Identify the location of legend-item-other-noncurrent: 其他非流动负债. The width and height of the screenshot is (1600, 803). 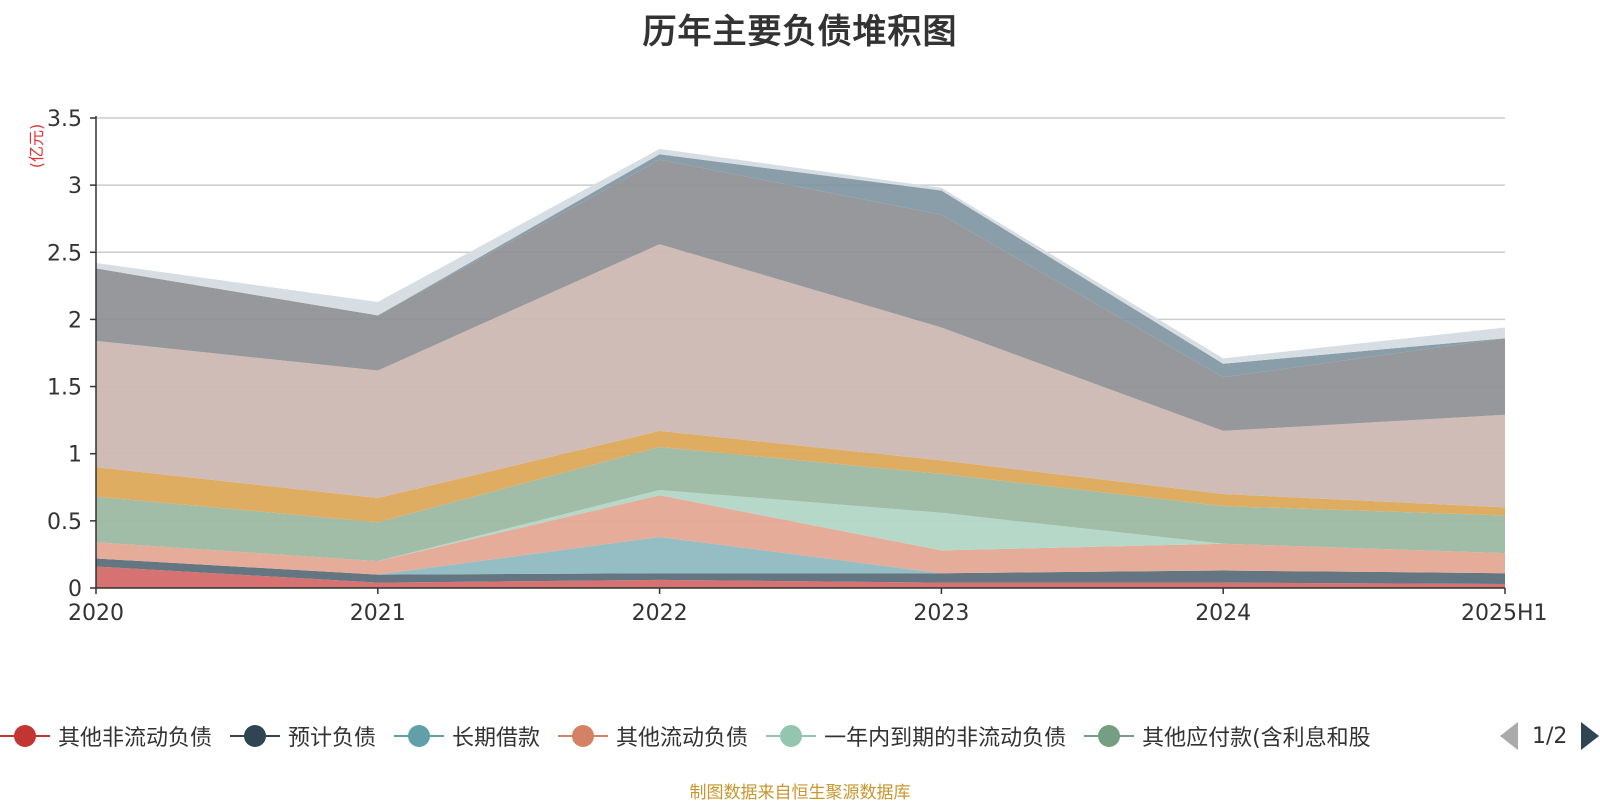
(106, 736).